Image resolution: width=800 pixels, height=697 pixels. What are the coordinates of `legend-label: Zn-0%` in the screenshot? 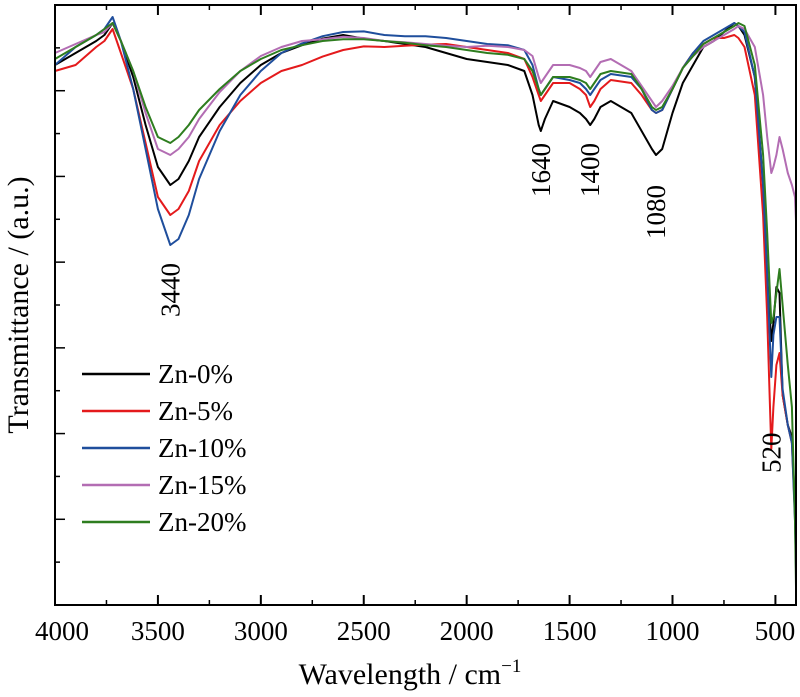 It's located at (195, 374).